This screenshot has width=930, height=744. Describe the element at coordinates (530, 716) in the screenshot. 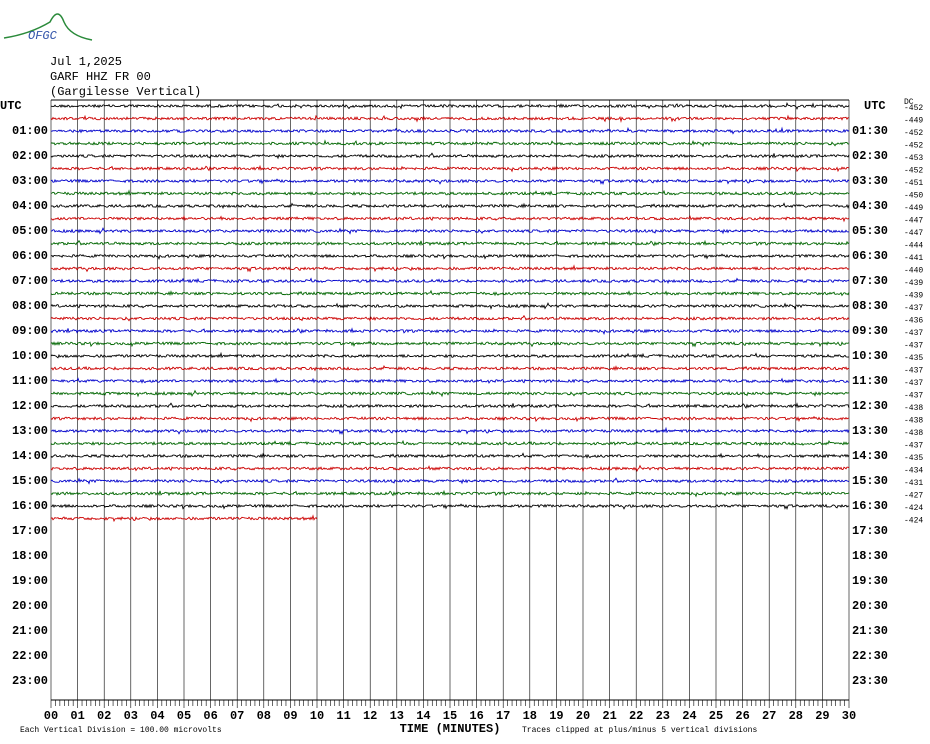

I see `x-tick-label: 18` at that location.